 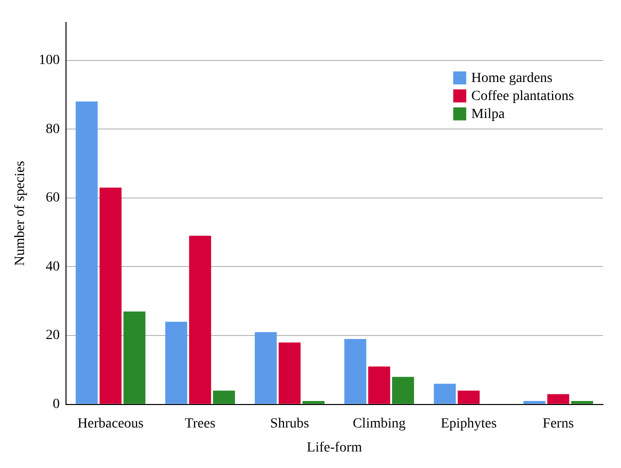 I want to click on x-tick-label: Shrubs, so click(x=290, y=424).